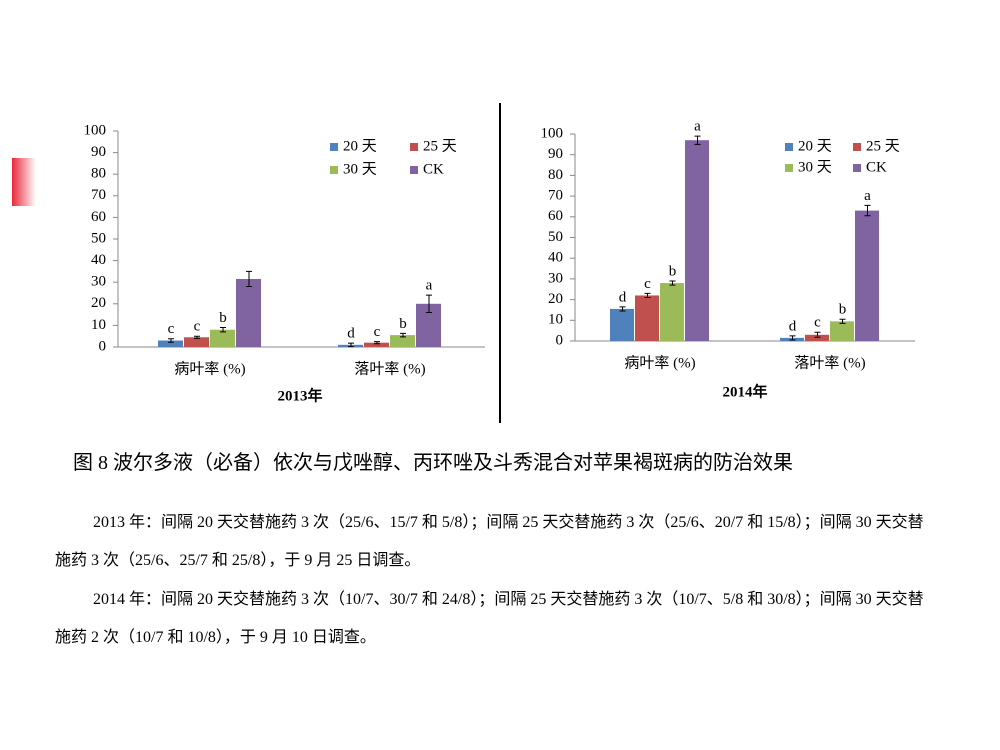 The width and height of the screenshot is (1000, 750). Describe the element at coordinates (744, 391) in the screenshot. I see `chart-title: 2014年` at that location.